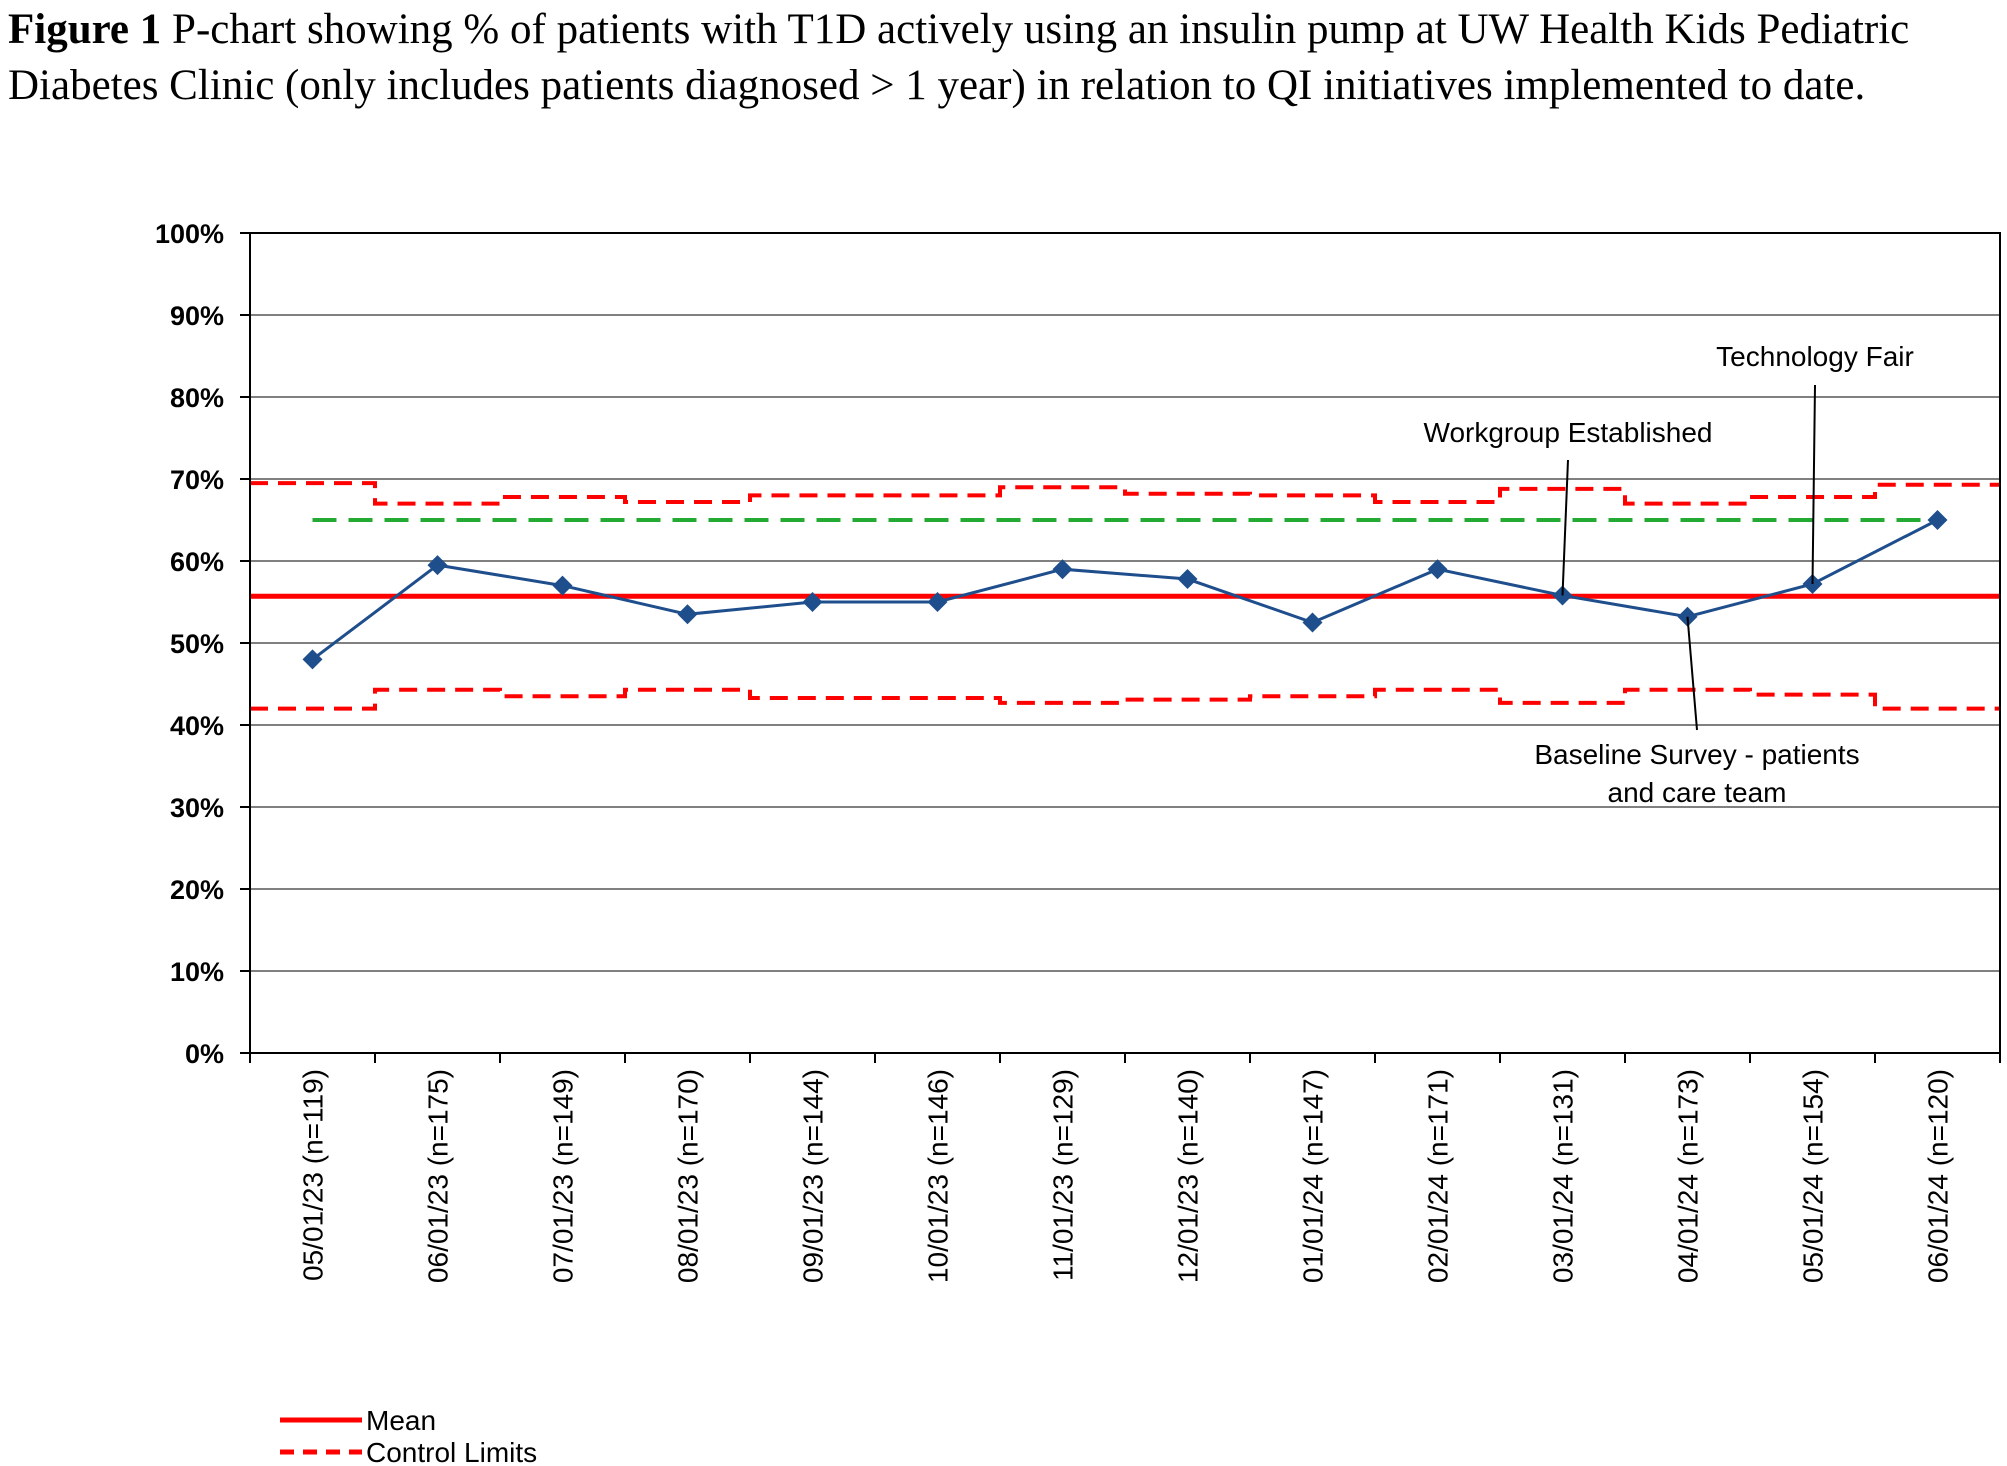 This screenshot has width=2007, height=1466. I want to click on x-tick-label: 09/01/23 (n=144), so click(813, 1176).